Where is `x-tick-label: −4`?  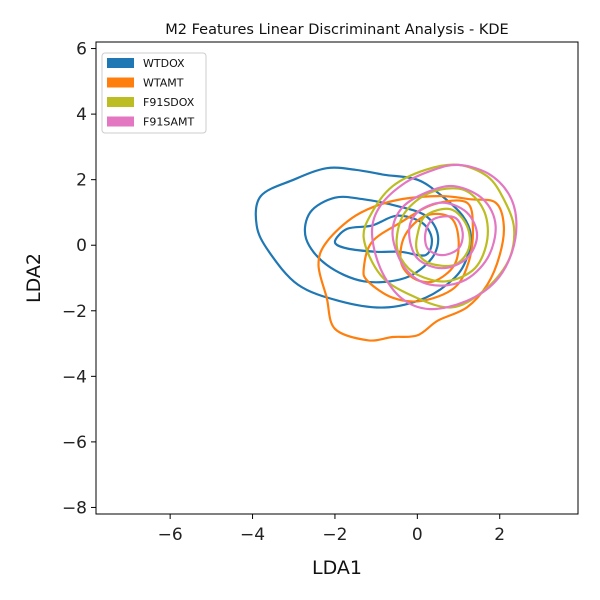 x-tick-label: −4 is located at coordinates (252, 535).